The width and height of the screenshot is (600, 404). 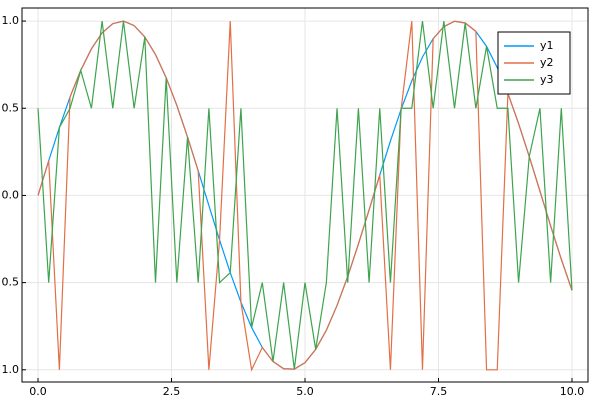 What do you see at coordinates (38, 391) in the screenshot?
I see `x-tick-label: 0.0` at bounding box center [38, 391].